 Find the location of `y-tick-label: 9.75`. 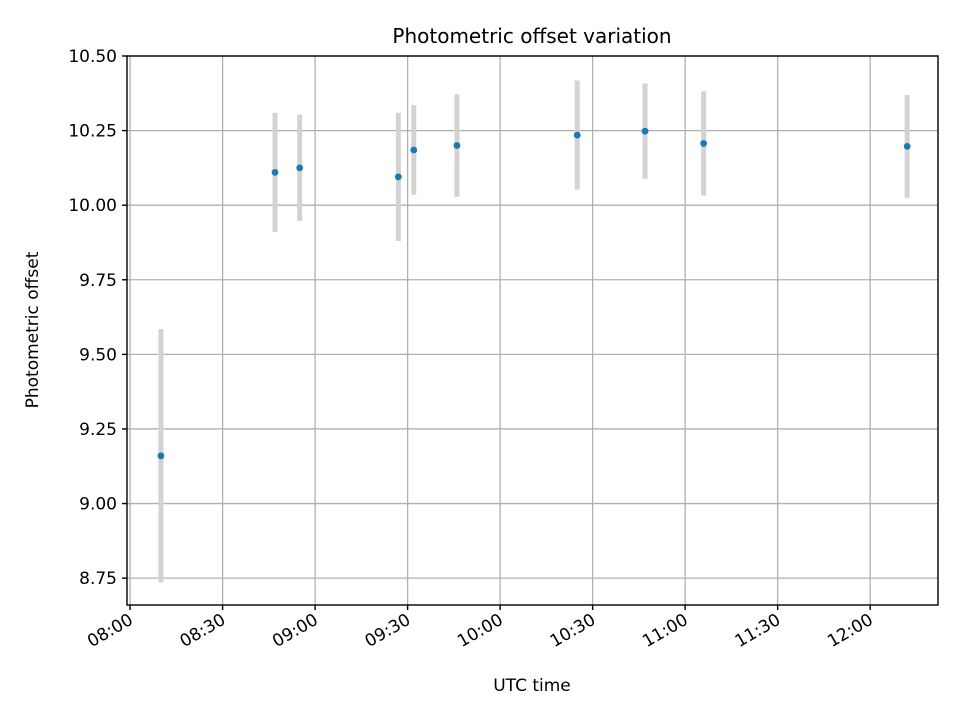

y-tick-label: 9.75 is located at coordinates (98, 281).